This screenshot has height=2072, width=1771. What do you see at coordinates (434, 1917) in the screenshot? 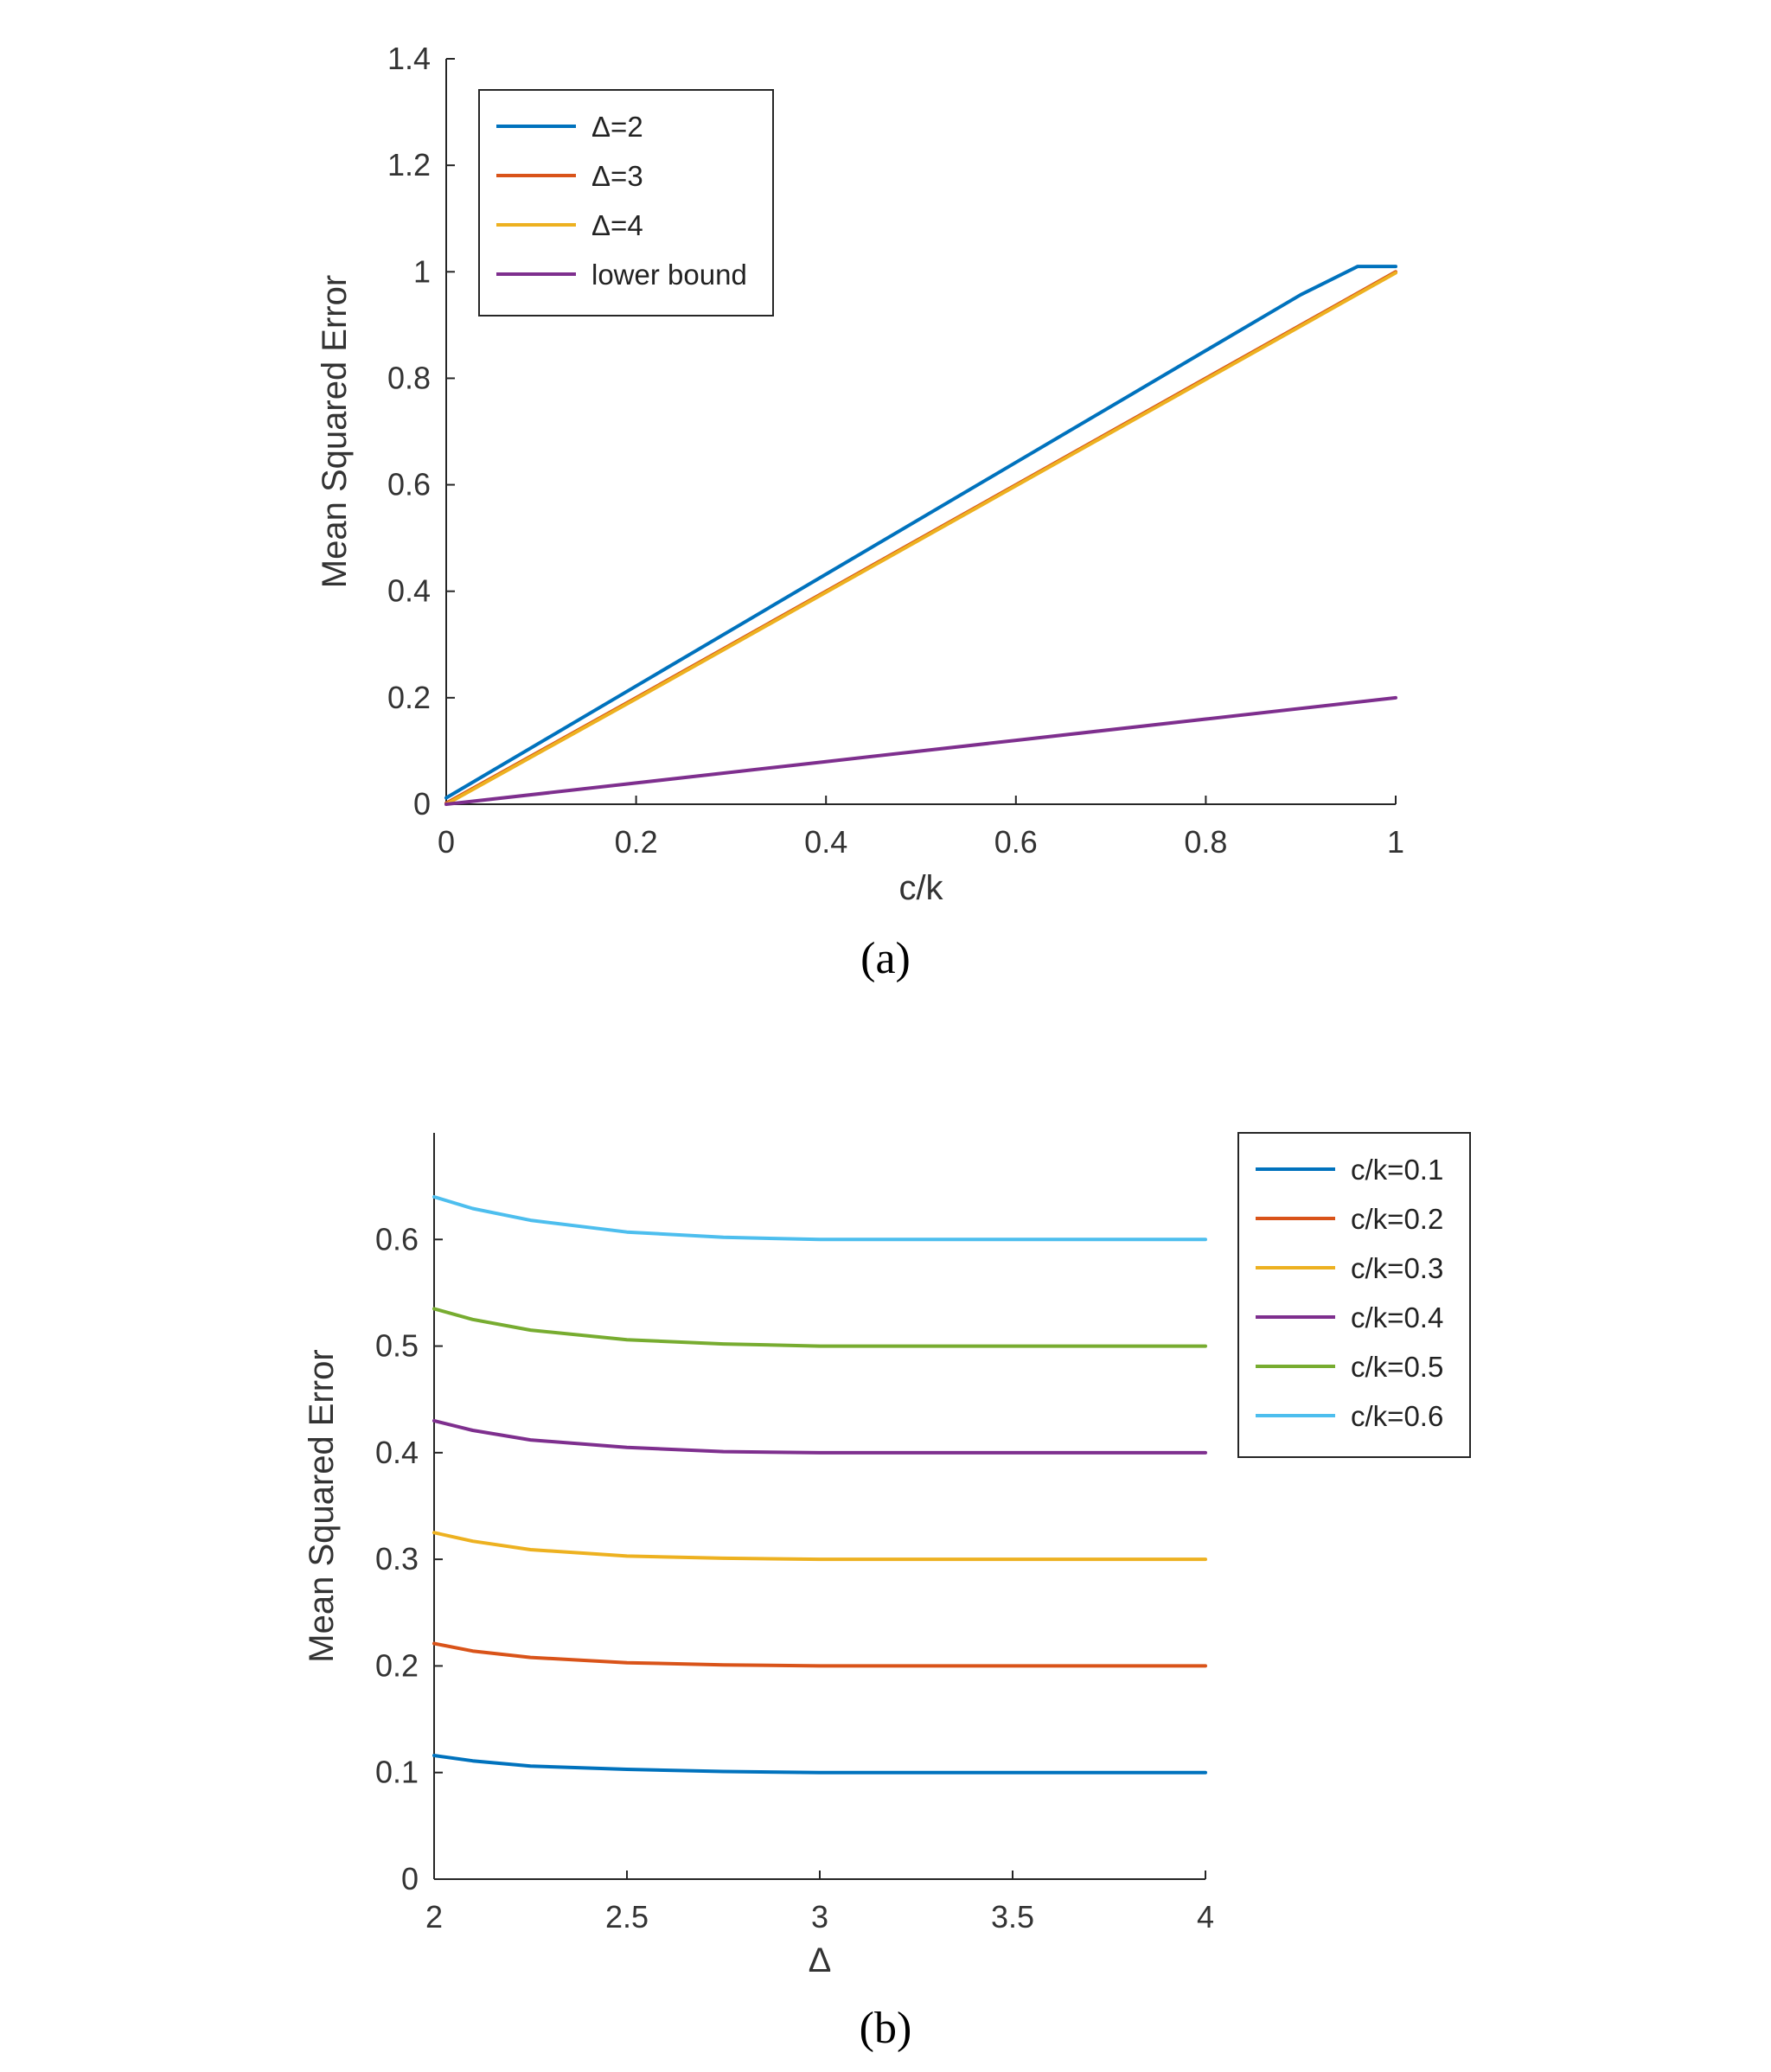
I see `x-tick-label: 2` at bounding box center [434, 1917].